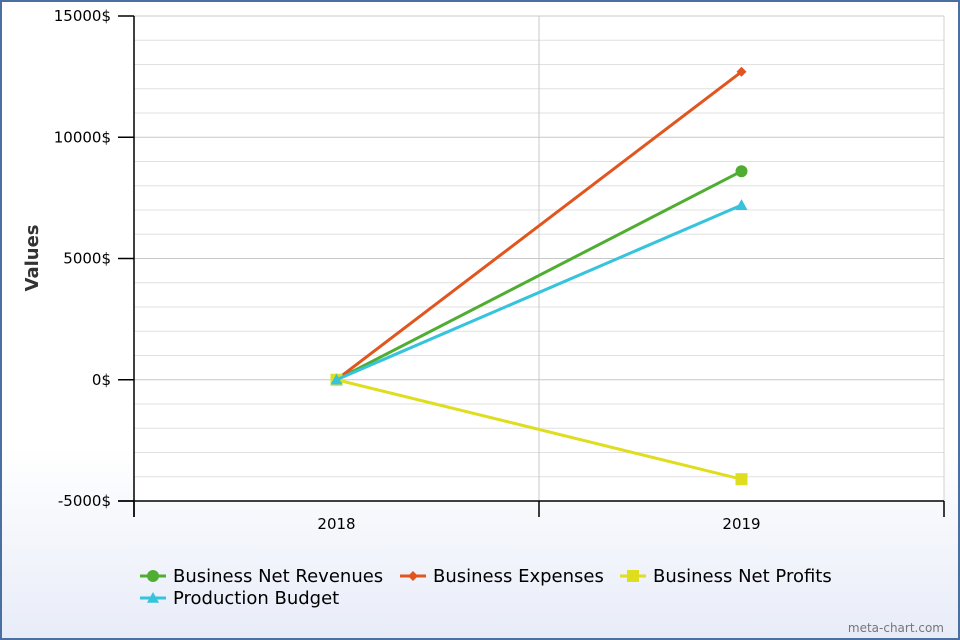 This screenshot has width=960, height=640. Describe the element at coordinates (82, 137) in the screenshot. I see `y-tick-label: 10000$` at that location.